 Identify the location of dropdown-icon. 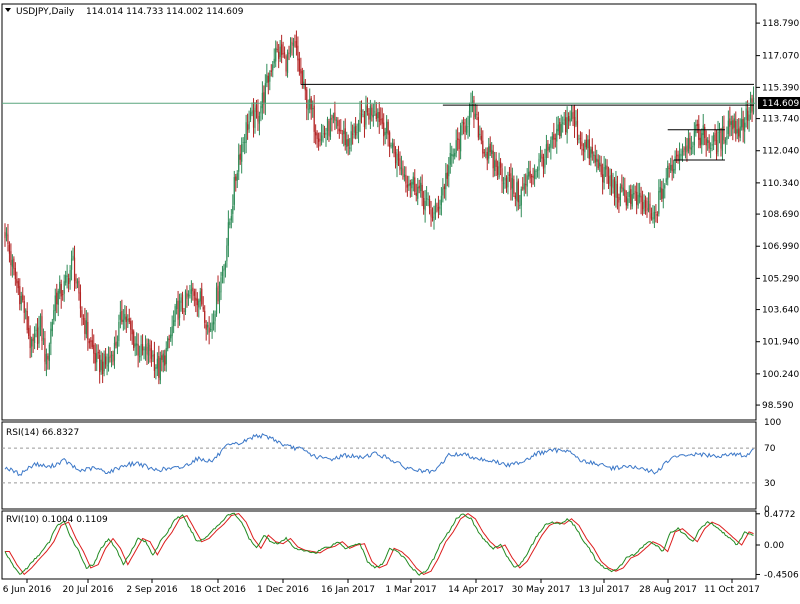
(8, 10).